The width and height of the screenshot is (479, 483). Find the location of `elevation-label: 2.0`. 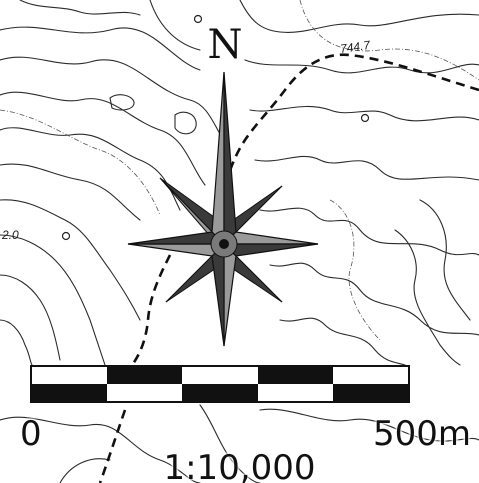

elevation-label: 2.0 is located at coordinates (10, 235).